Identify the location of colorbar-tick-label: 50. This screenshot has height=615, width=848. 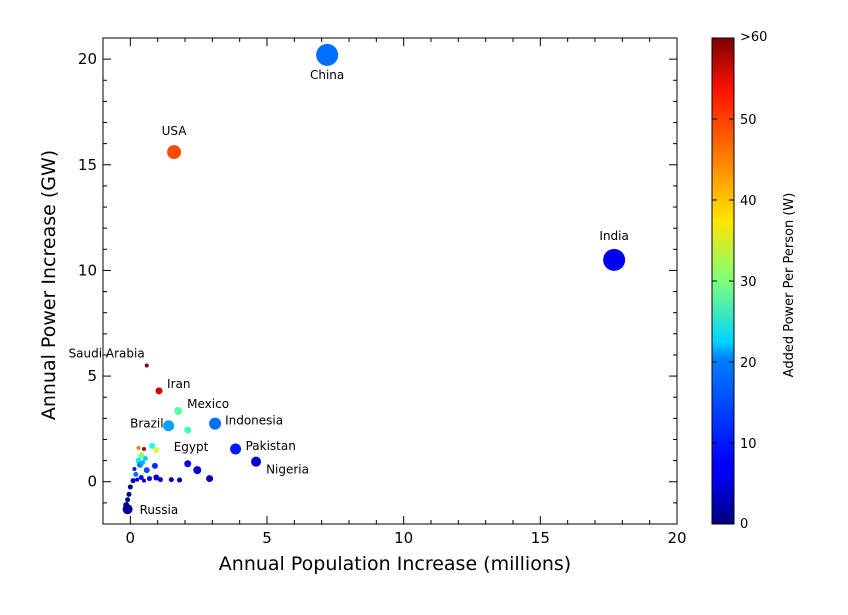
(748, 120).